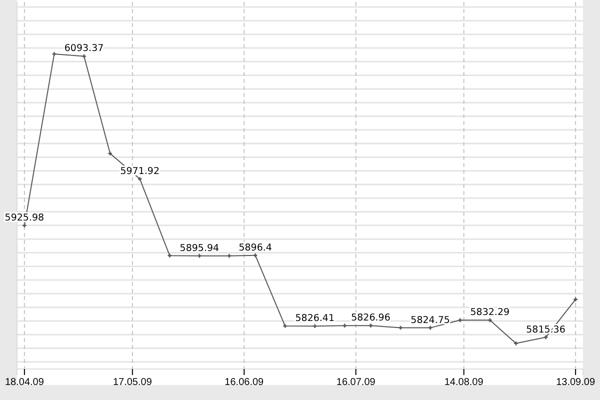 The height and width of the screenshot is (400, 600). I want to click on x-tick-label: 16.06.09, so click(244, 382).